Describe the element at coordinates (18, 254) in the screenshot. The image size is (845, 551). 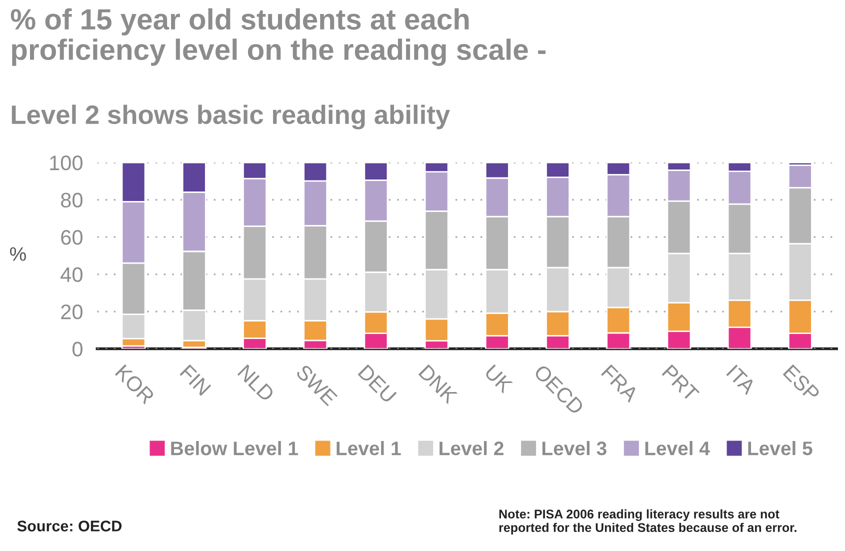
I see `y-axis-title: %` at that location.